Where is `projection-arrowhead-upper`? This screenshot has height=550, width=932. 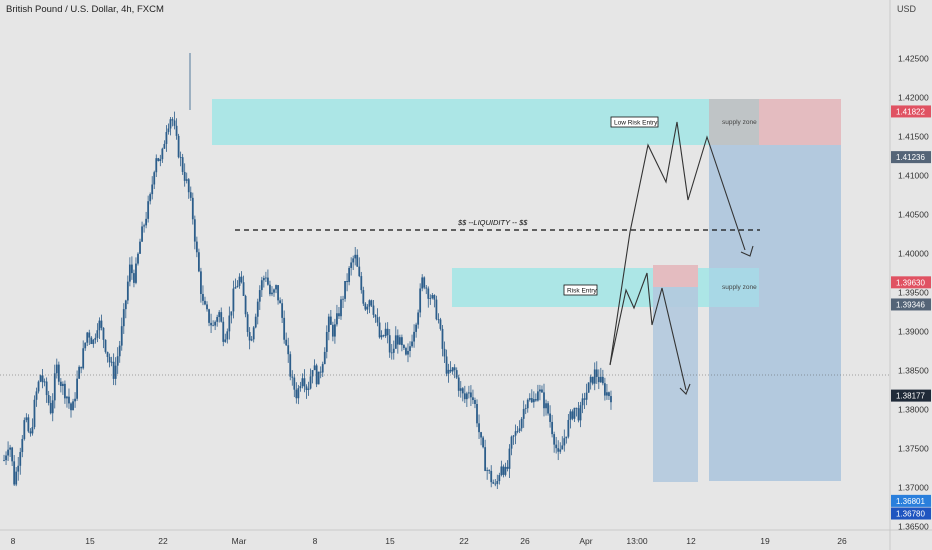 projection-arrowhead-upper is located at coordinates (747, 251).